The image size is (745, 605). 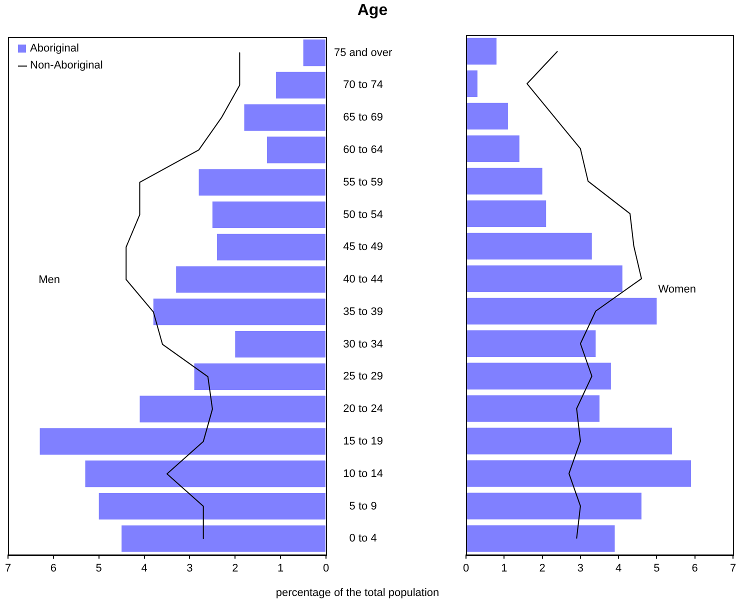 What do you see at coordinates (363, 538) in the screenshot?
I see `y-tick-label: 0 to 4` at bounding box center [363, 538].